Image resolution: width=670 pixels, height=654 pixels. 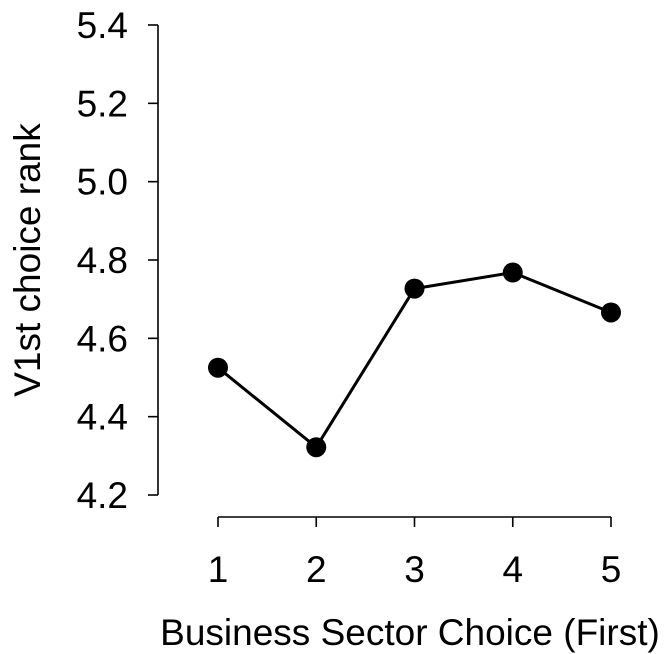 What do you see at coordinates (102, 417) in the screenshot?
I see `y-tick-label: 4.4` at bounding box center [102, 417].